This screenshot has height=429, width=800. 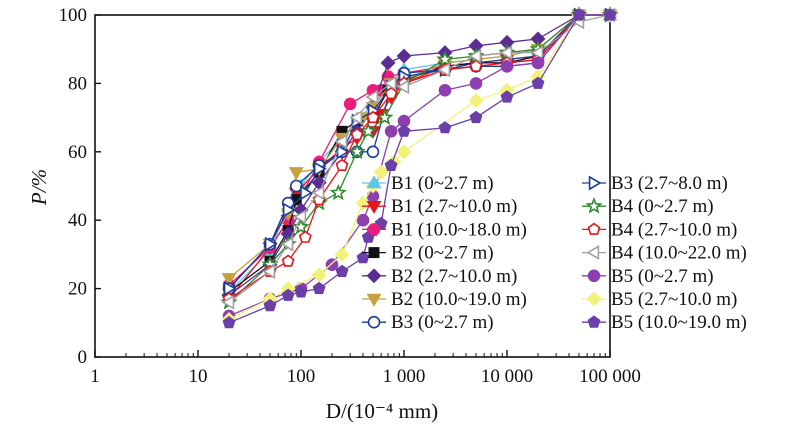 I want to click on legend-label: B3 (2.7~8.0 m), so click(x=669, y=183).